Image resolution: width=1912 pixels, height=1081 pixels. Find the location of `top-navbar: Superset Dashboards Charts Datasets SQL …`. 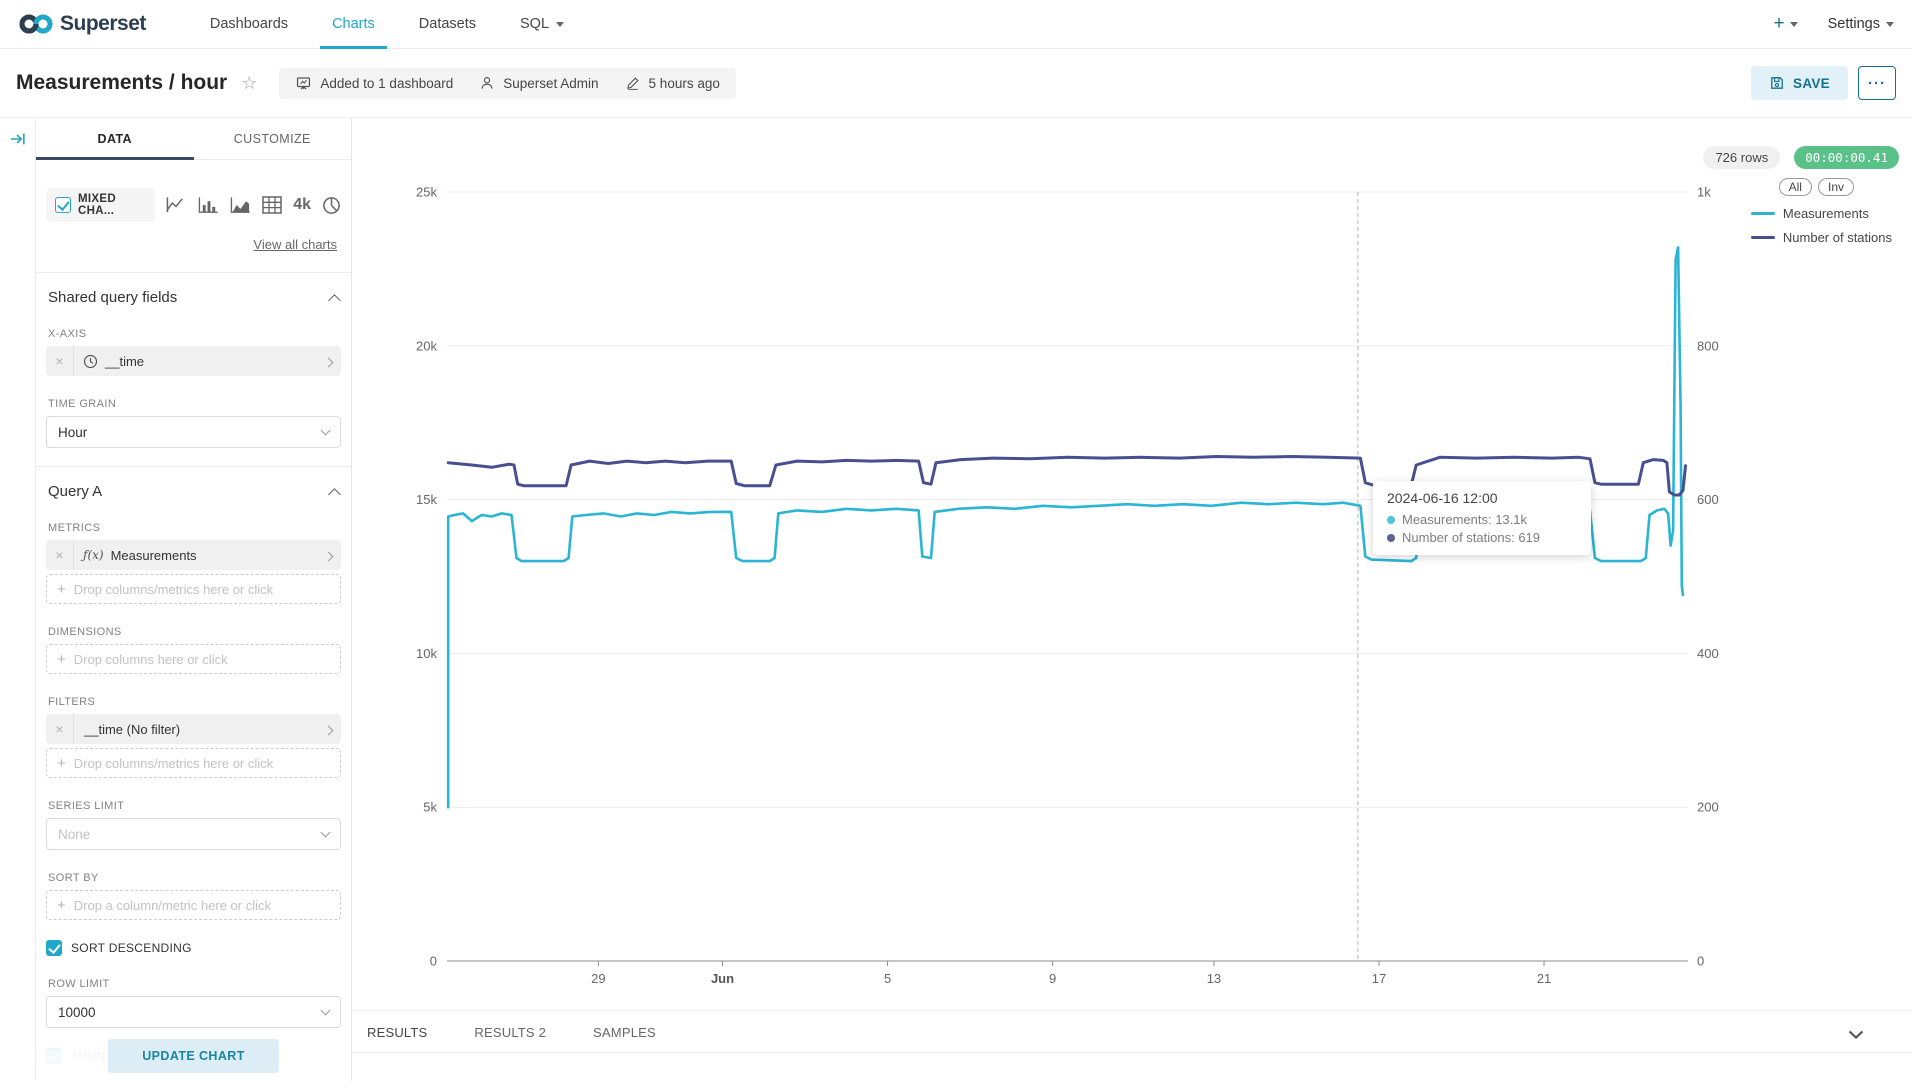

top-navbar: Superset Dashboards Charts Datasets SQL … is located at coordinates (956, 24).